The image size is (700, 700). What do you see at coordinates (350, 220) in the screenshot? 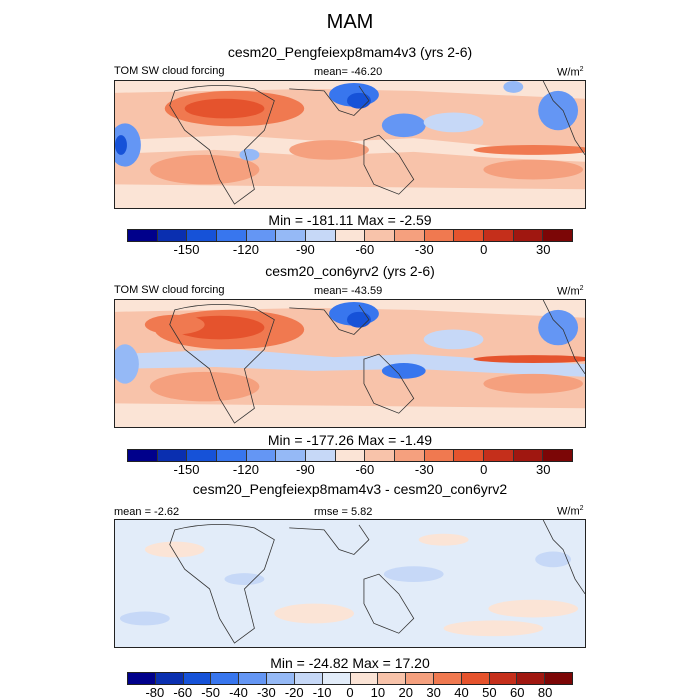
I see `panel-1-minmax: Min = -181.11 Max = -2.59` at bounding box center [350, 220].